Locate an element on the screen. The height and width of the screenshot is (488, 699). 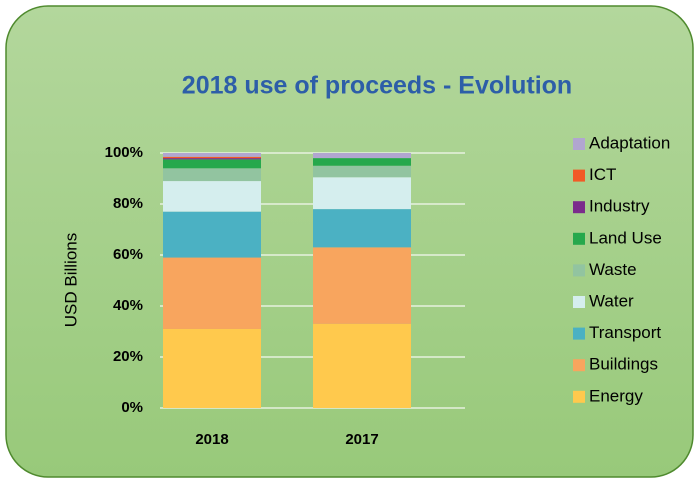
legend-label: Adaptation is located at coordinates (629, 142).